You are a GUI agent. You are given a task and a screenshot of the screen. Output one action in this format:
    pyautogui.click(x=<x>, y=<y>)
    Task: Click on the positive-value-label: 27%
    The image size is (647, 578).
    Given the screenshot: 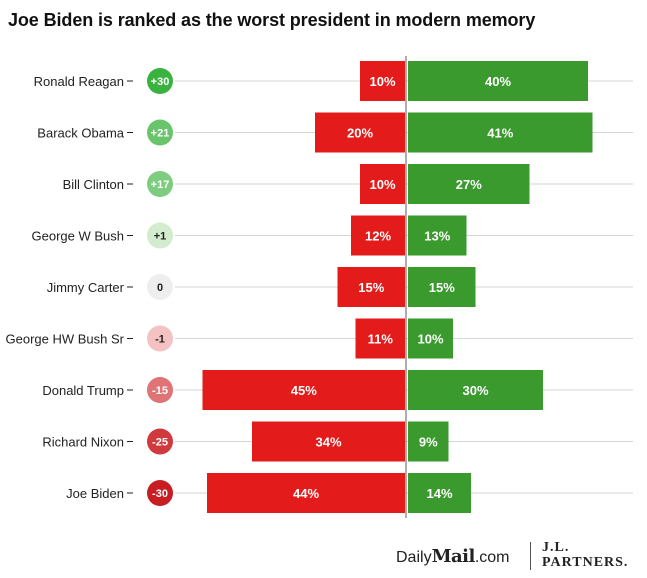 What is the action you would take?
    pyautogui.click(x=469, y=184)
    